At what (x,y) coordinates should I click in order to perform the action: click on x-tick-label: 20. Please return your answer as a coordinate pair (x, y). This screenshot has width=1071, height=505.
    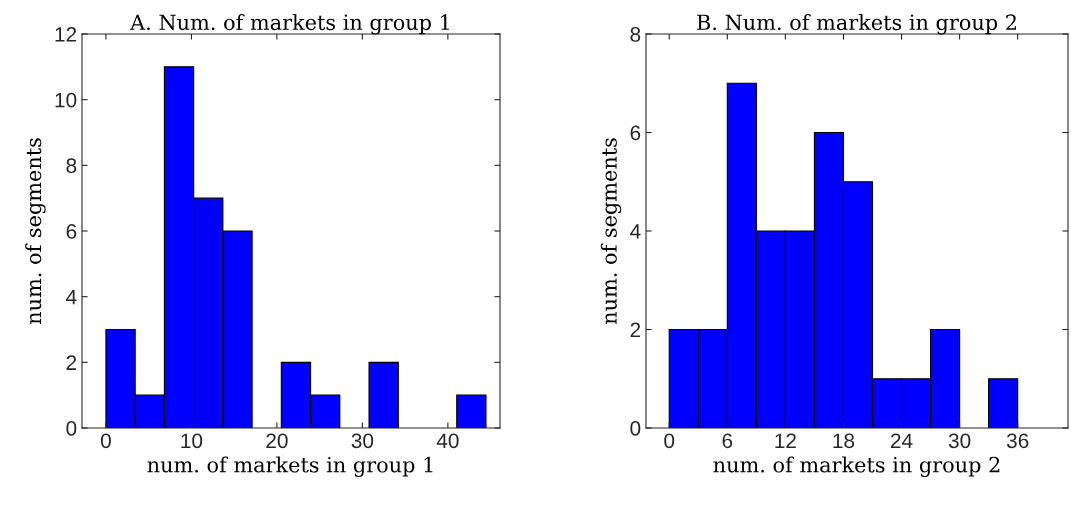
    Looking at the image, I should click on (277, 441).